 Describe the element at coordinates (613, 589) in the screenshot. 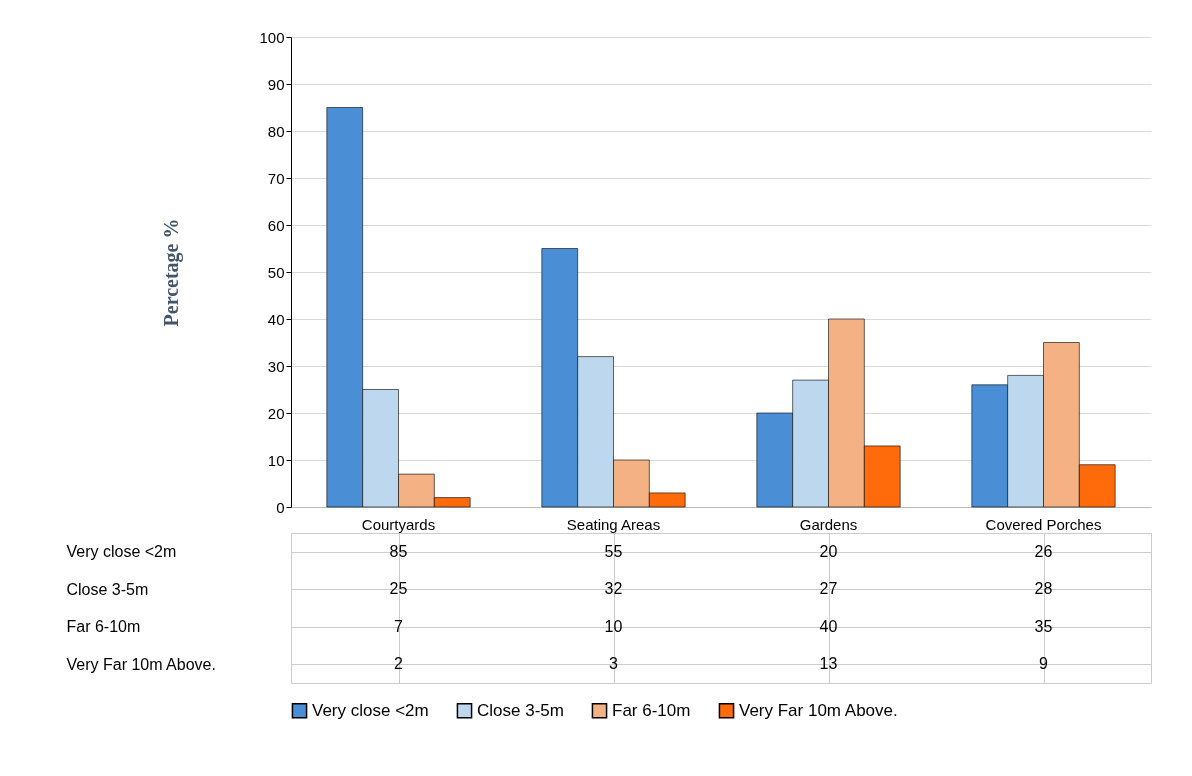

I see `data-label: 32` at that location.